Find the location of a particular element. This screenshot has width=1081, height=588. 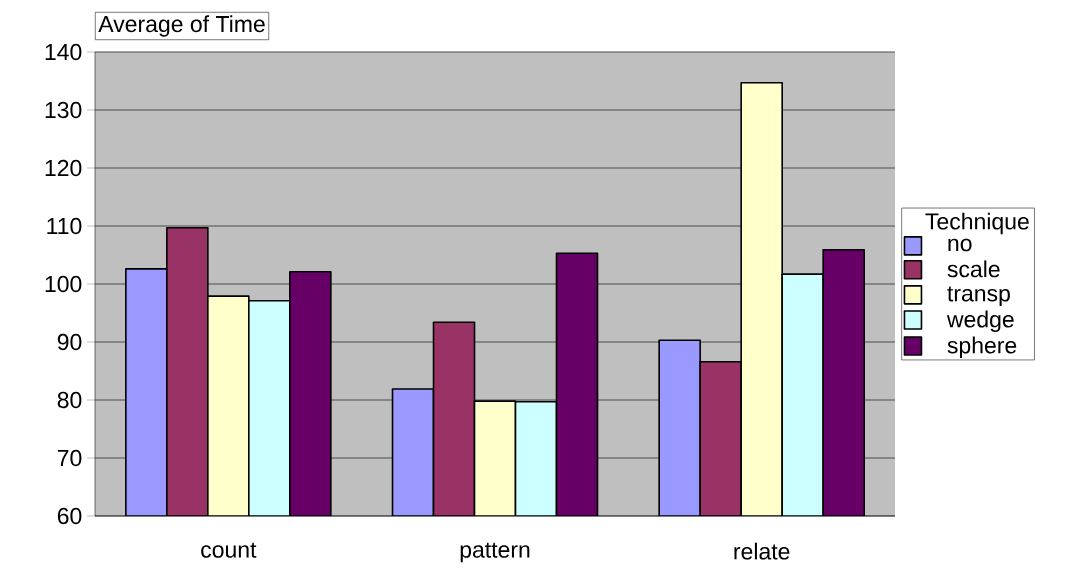

legend-label: no is located at coordinates (960, 245).